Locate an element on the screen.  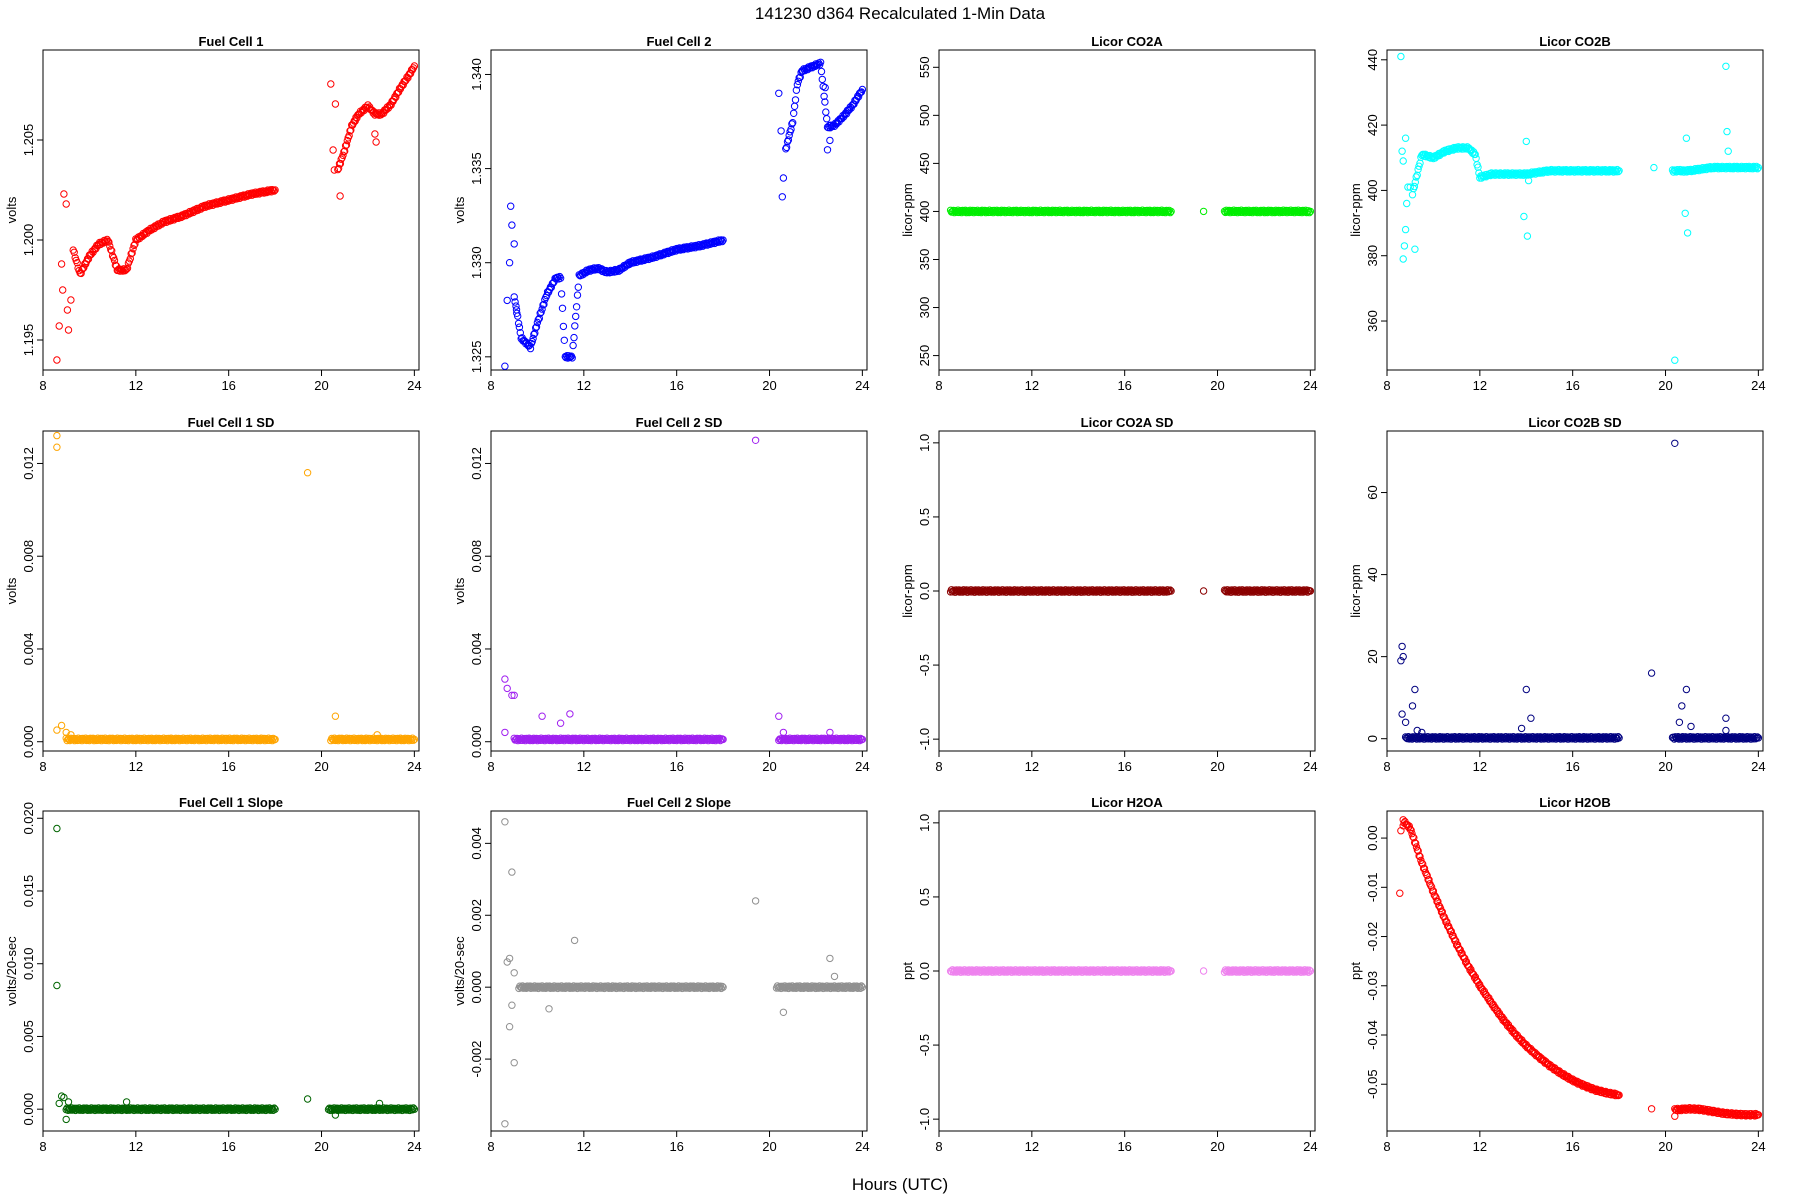
y-axis-label: volts is located at coordinates (11, 209).